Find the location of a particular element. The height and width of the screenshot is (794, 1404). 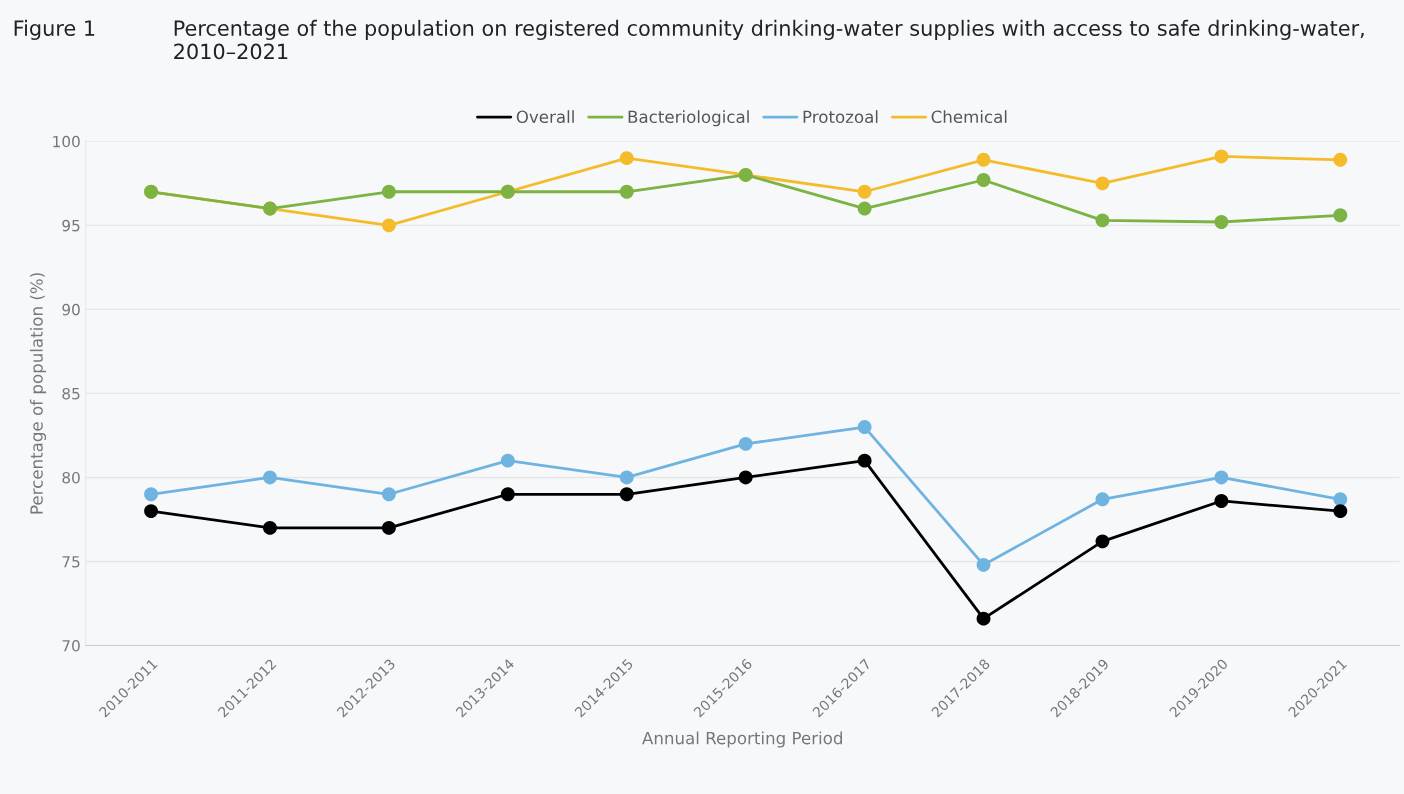

y-tick-label: 95 is located at coordinates (71, 225).